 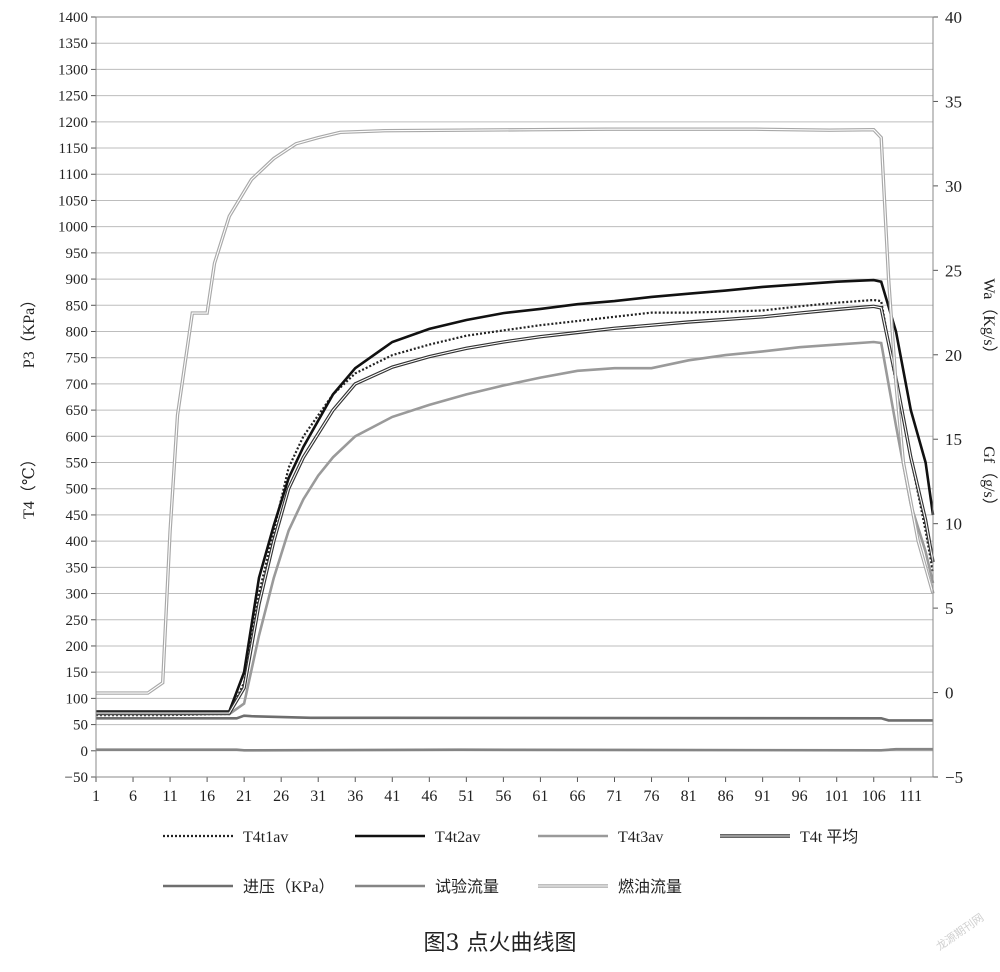 What do you see at coordinates (503, 796) in the screenshot?
I see `x-tick-label: 56` at bounding box center [503, 796].